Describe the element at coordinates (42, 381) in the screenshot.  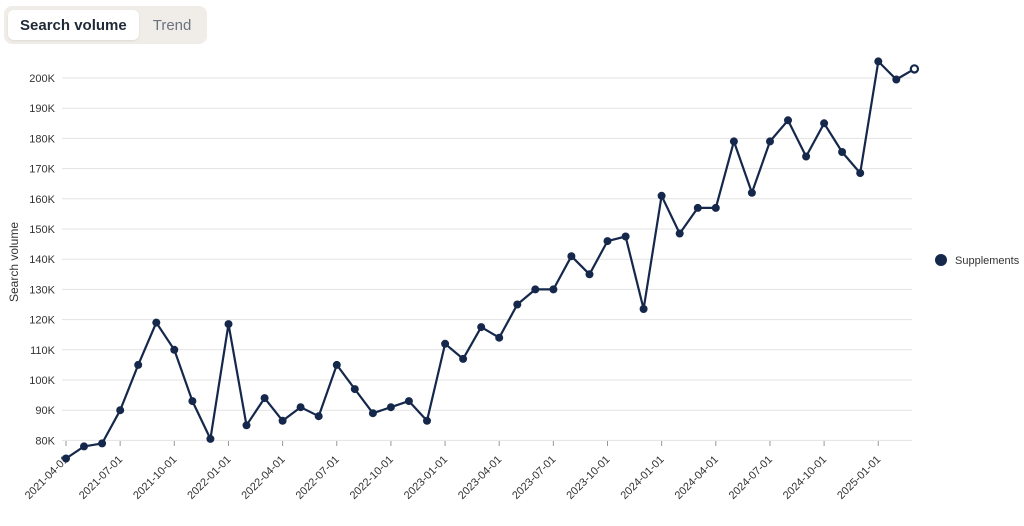
I see `y-tick-label: 100K` at that location.